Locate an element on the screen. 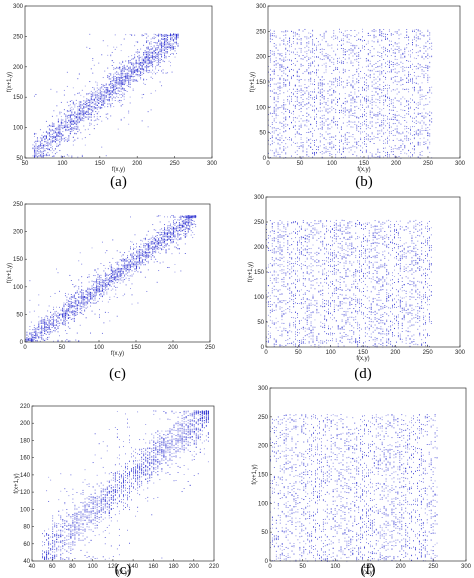  x-tick-label: 140 is located at coordinates (133, 567).